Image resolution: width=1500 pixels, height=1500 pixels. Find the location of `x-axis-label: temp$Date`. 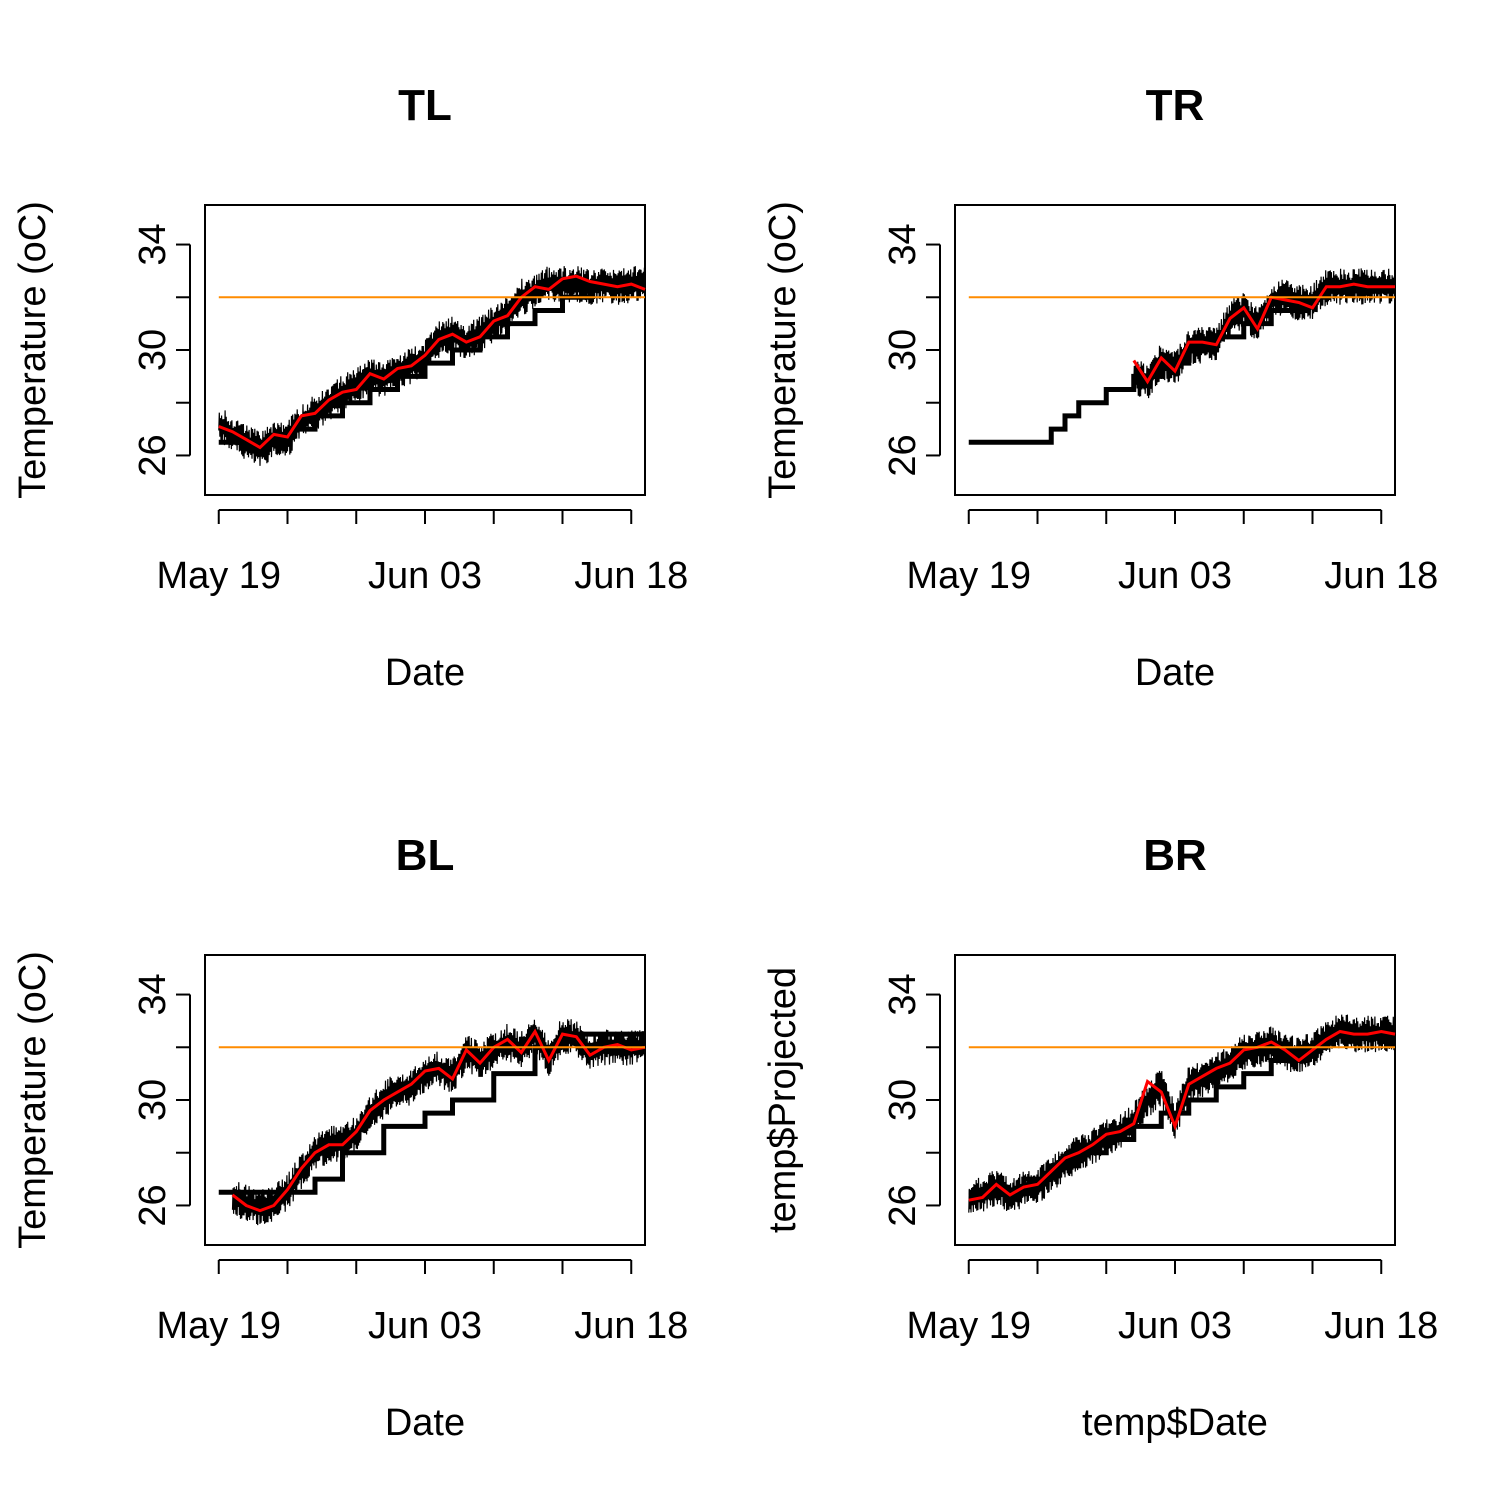

x-axis-label: temp$Date is located at coordinates (1175, 1423).